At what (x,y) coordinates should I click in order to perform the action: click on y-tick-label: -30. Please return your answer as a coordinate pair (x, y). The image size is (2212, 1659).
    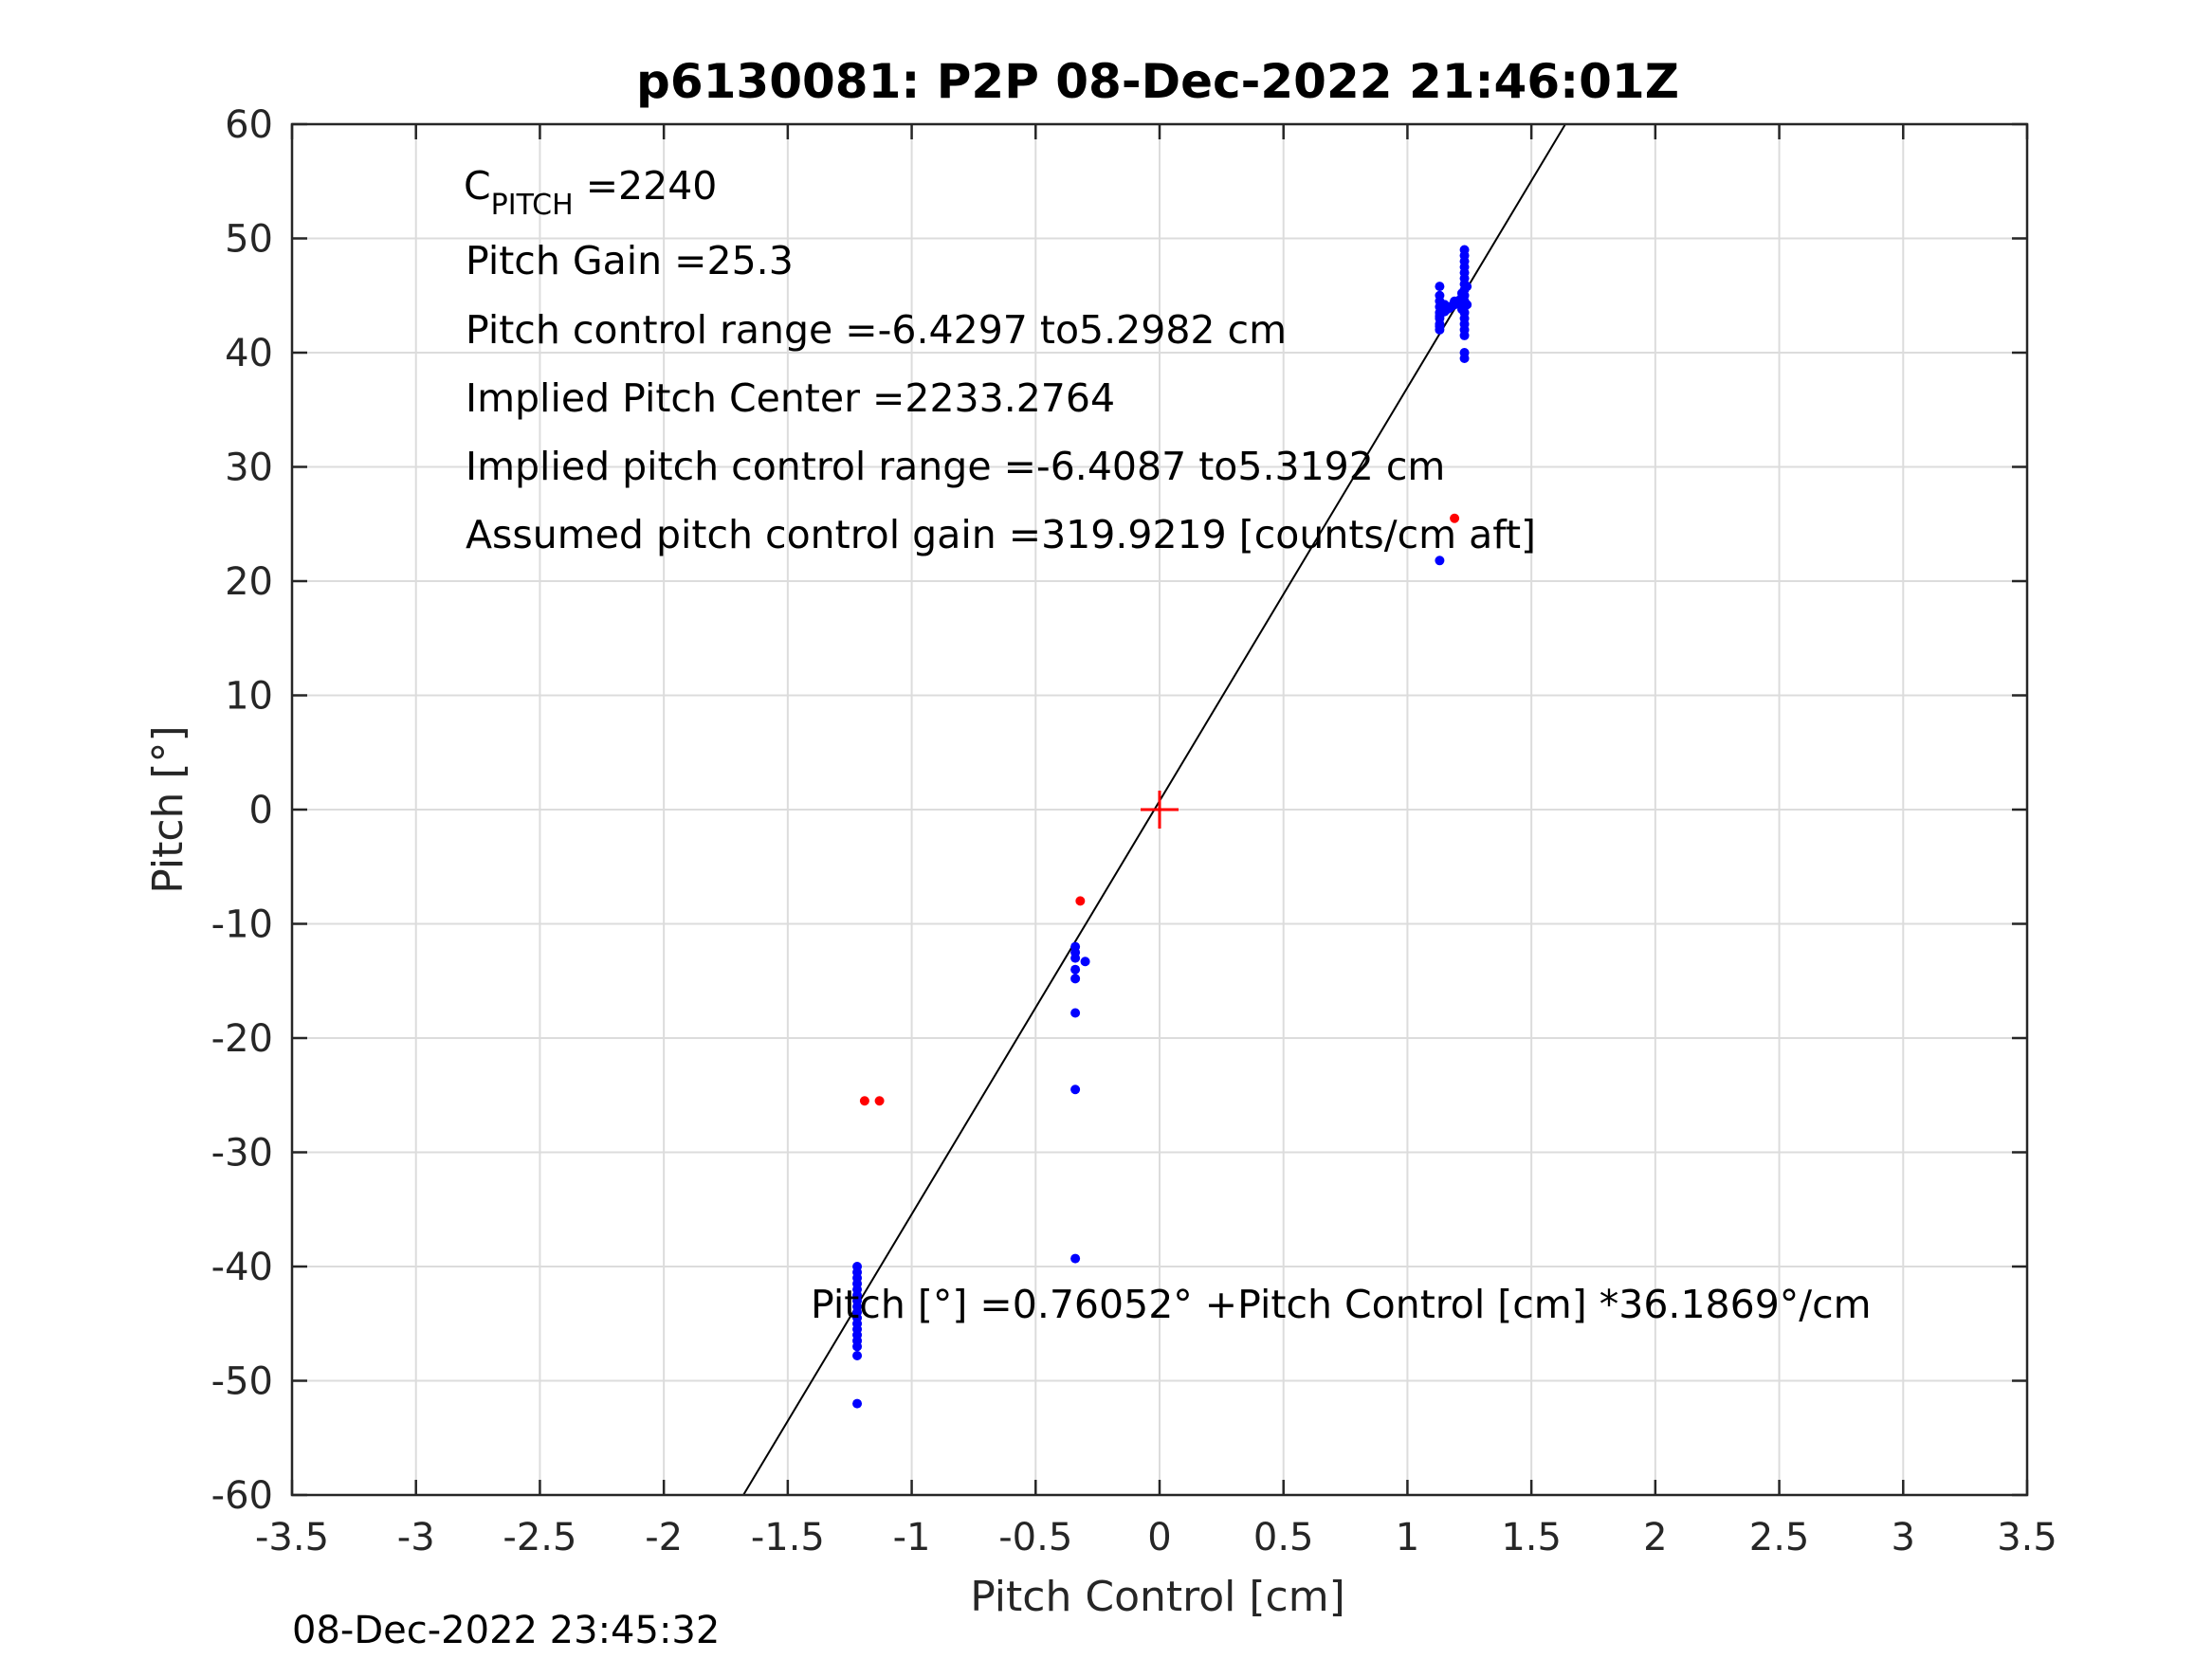
    Looking at the image, I should click on (242, 1154).